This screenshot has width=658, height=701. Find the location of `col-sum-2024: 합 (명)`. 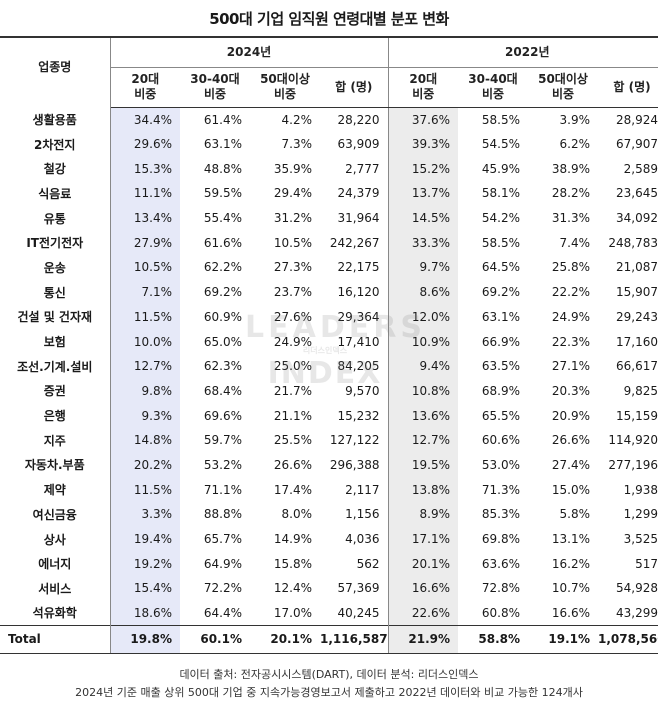

col-sum-2024: 합 (명) is located at coordinates (354, 87).